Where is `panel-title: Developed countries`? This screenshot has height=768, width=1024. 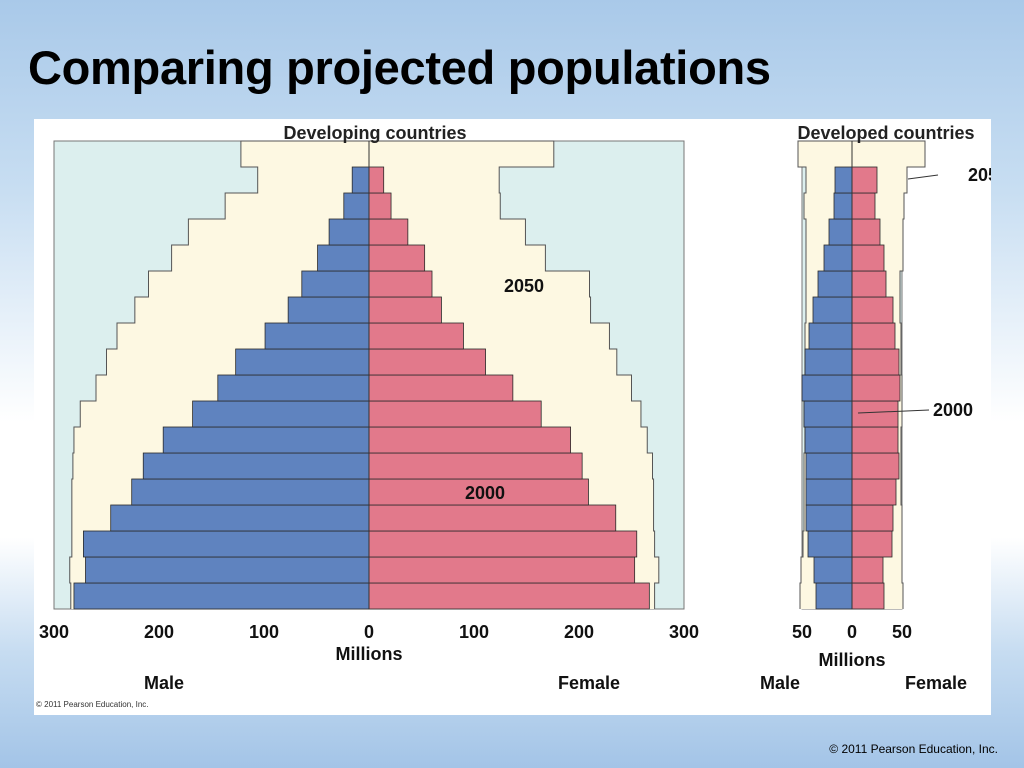
panel-title: Developed countries is located at coordinates (885, 133).